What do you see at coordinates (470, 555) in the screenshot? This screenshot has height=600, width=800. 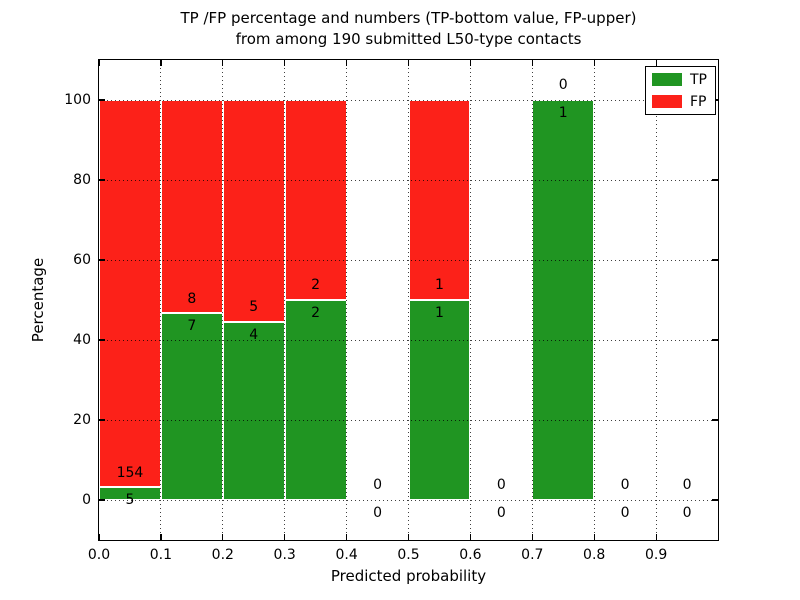 I see `x-tick-label: 0.6` at bounding box center [470, 555].